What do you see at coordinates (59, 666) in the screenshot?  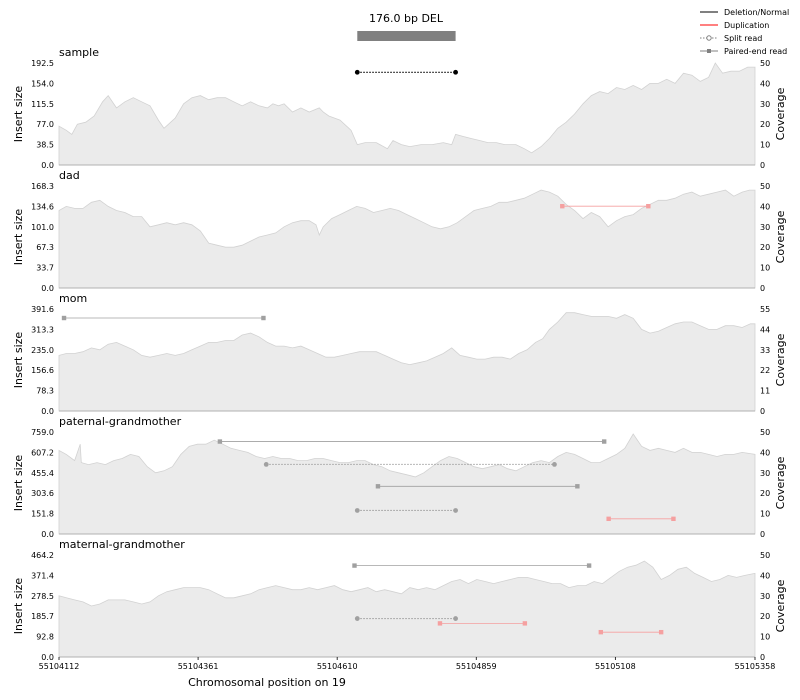 I see `x-tick-label: 55104112` at bounding box center [59, 666].